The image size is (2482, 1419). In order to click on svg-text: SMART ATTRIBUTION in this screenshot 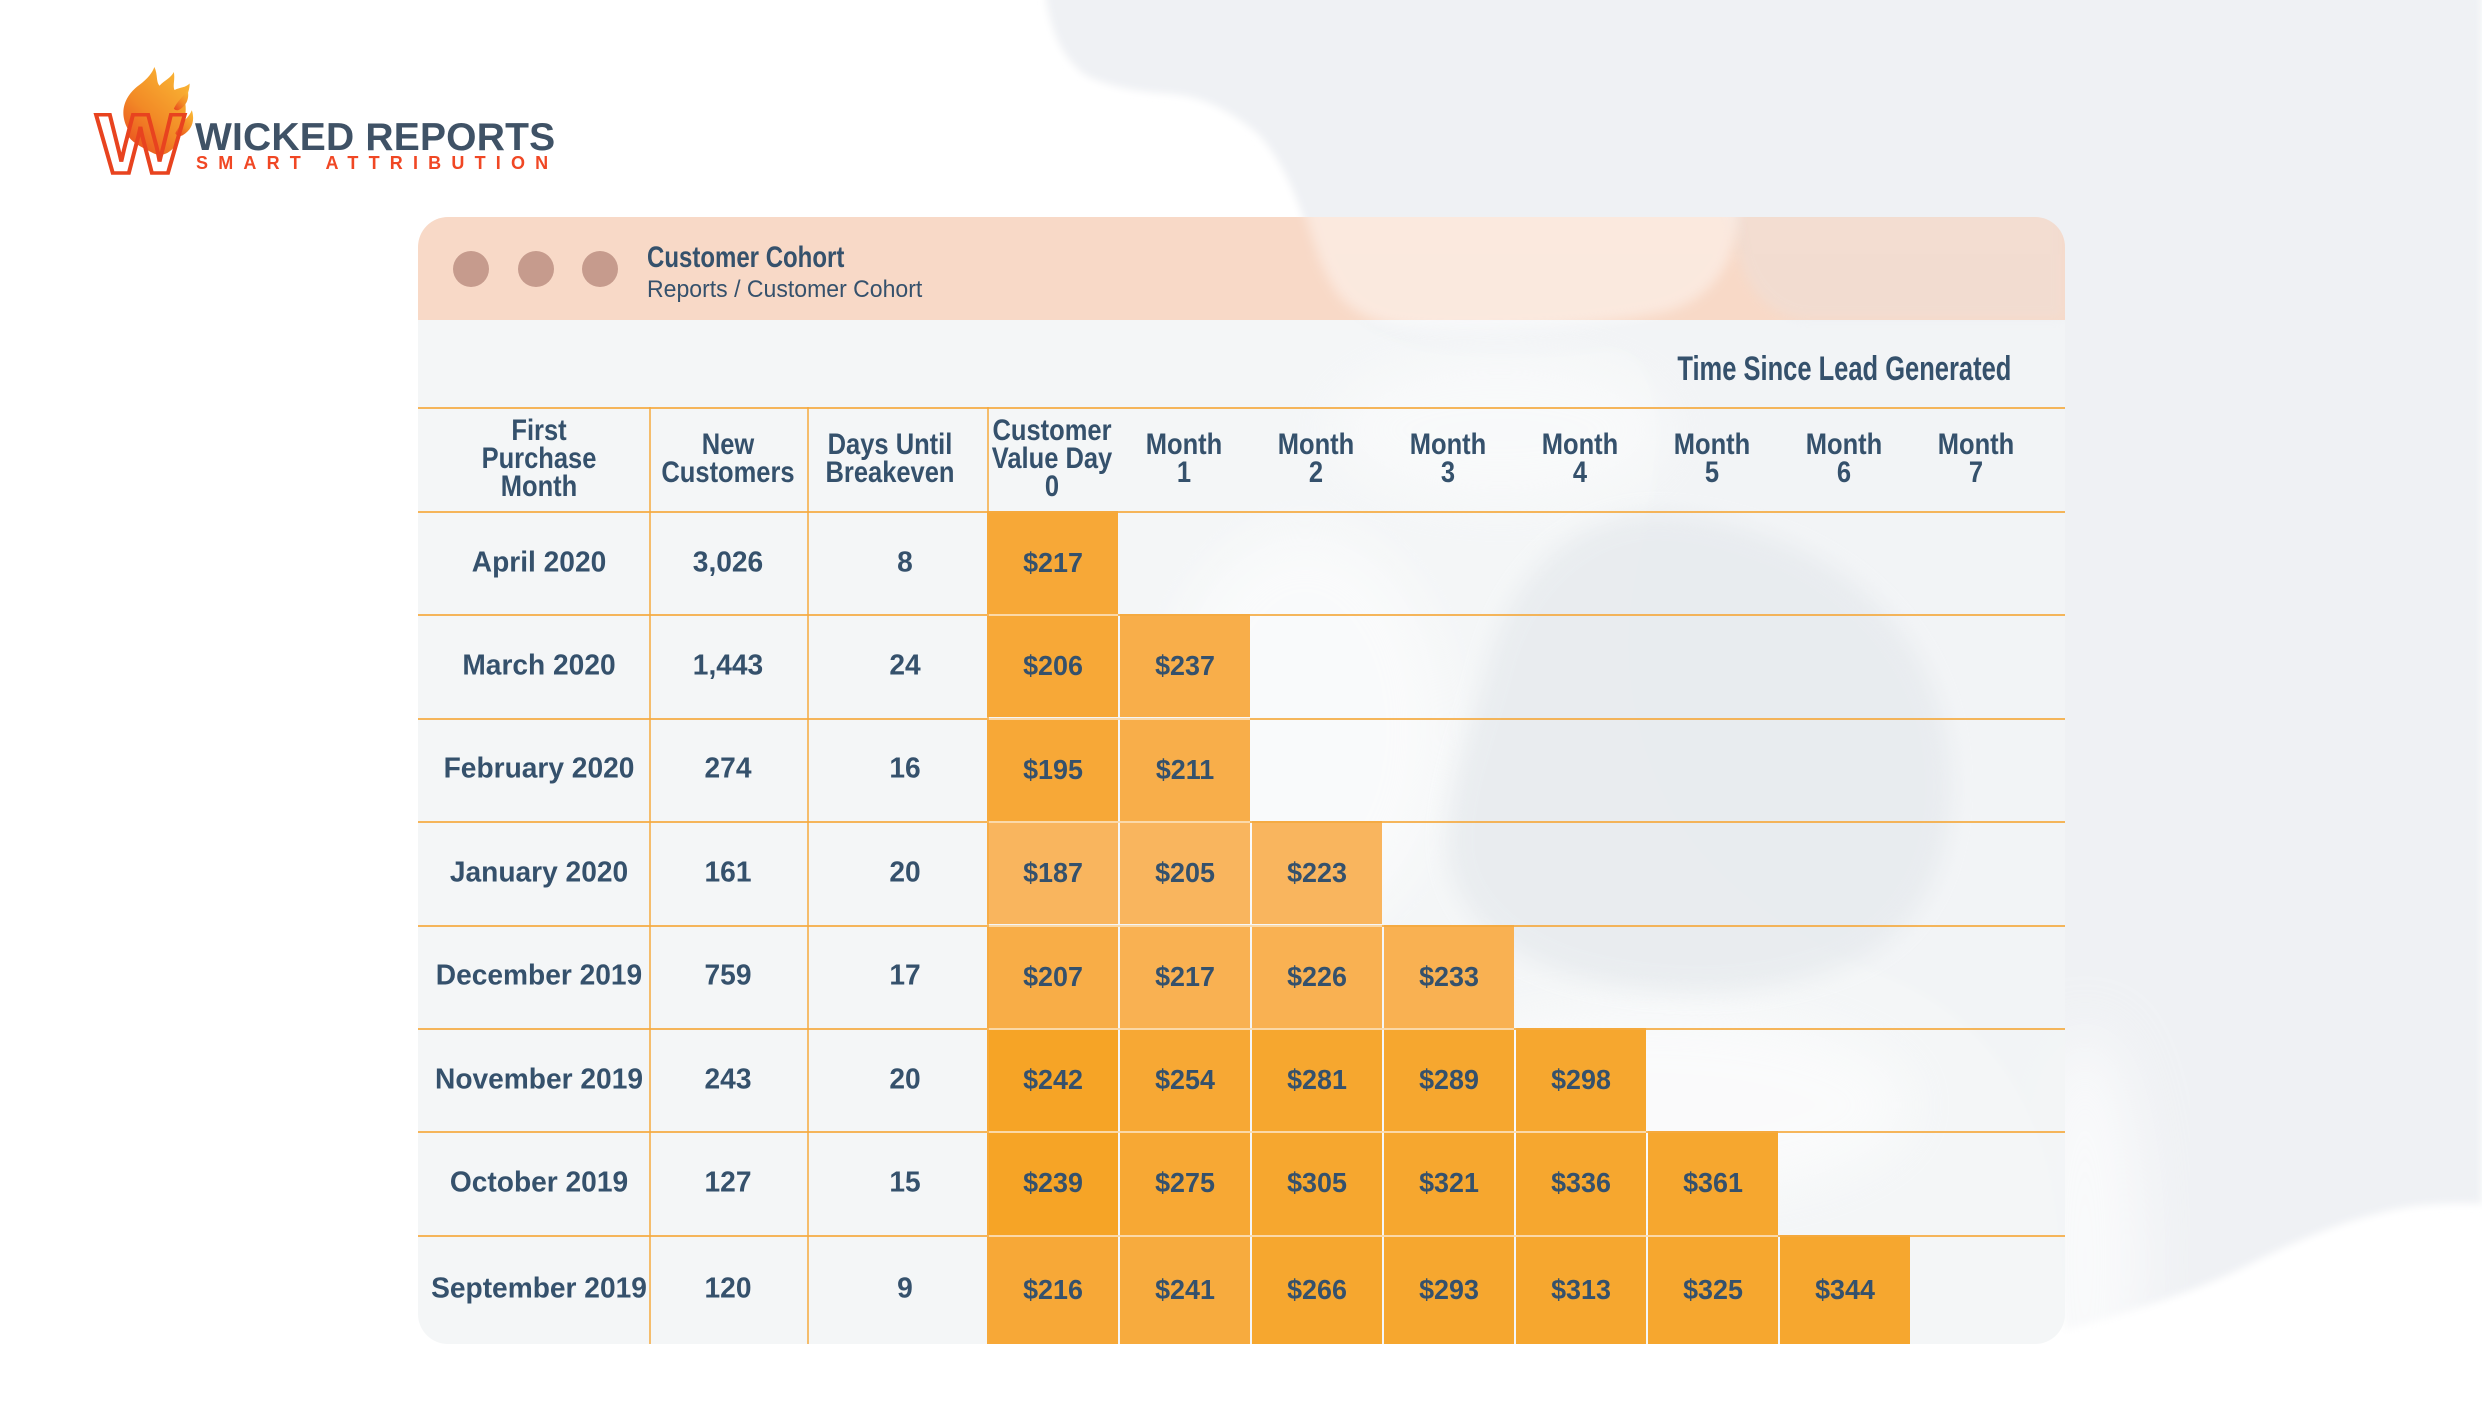, I will do `click(377, 163)`.